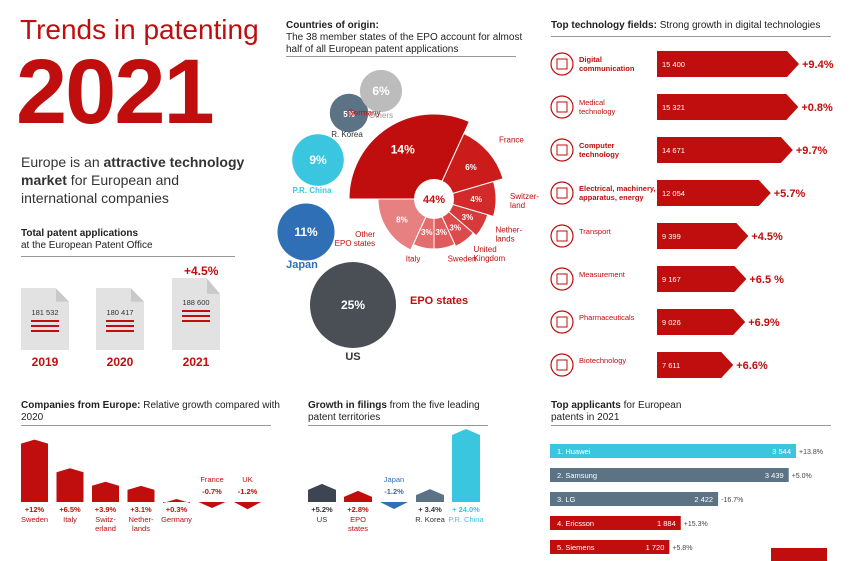  Describe the element at coordinates (732, 500) in the screenshot. I see `applicant-growth: -16.7%` at that location.